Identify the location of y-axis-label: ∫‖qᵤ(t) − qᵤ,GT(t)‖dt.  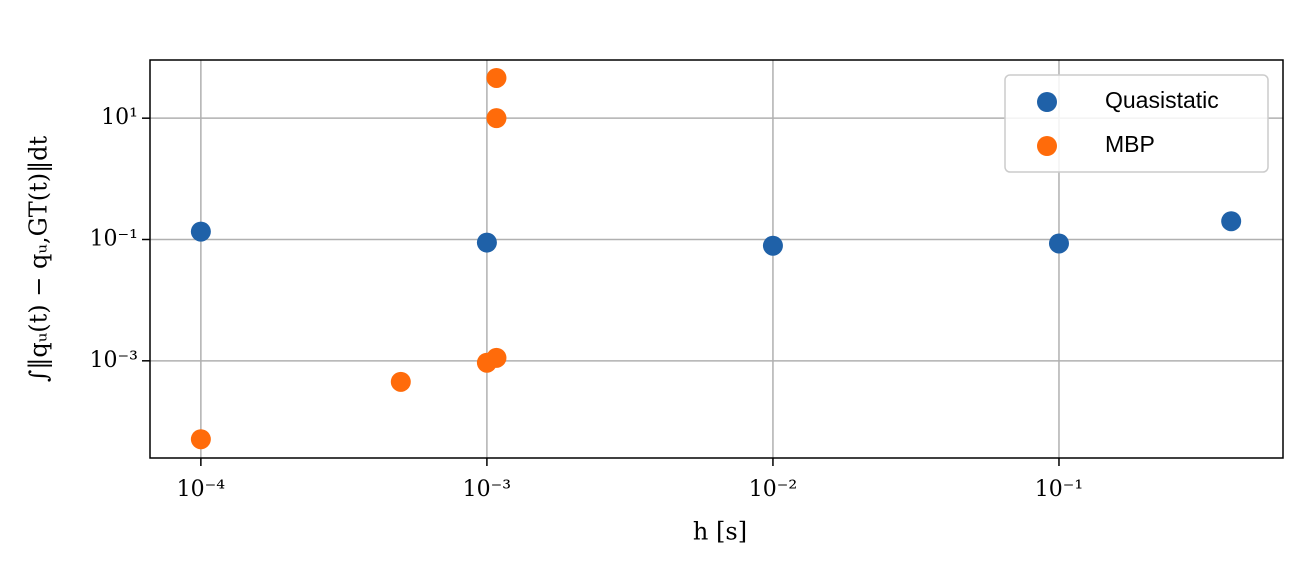
(39, 258).